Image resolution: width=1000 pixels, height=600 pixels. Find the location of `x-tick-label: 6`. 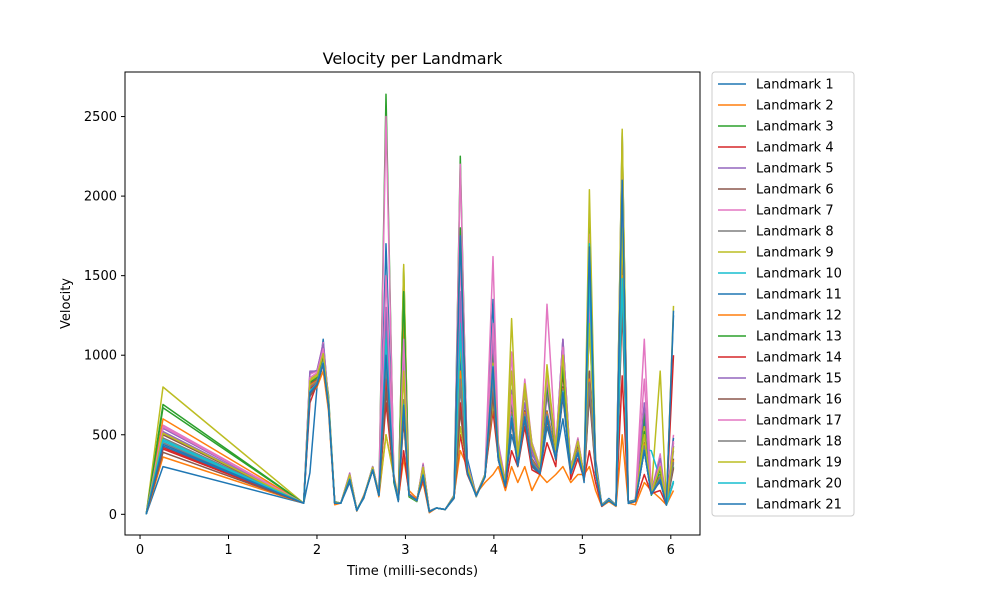

x-tick-label: 6 is located at coordinates (671, 550).